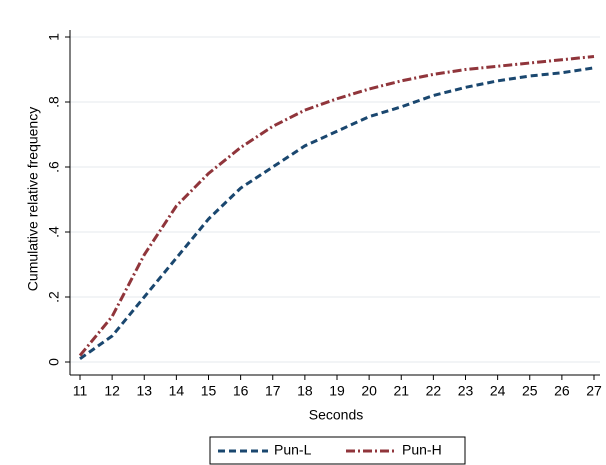 The width and height of the screenshot is (606, 465). I want to click on legend: Pun-L Pun-H, so click(337, 450).